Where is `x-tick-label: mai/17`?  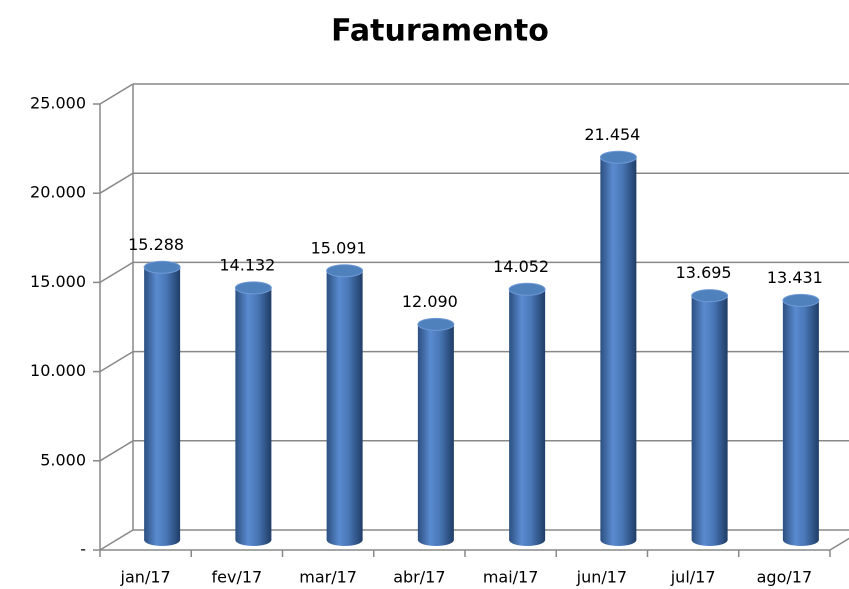
x-tick-label: mai/17 is located at coordinates (511, 577).